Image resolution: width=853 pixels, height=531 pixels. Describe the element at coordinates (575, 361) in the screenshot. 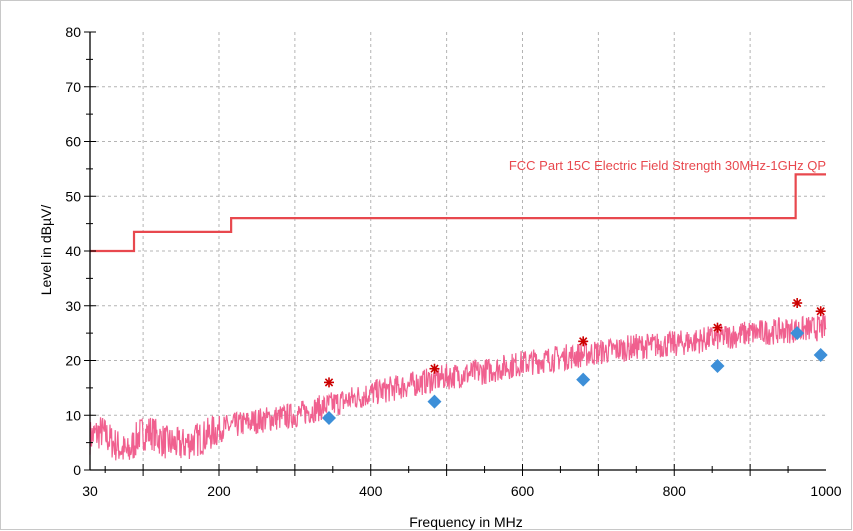

I see `markers` at that location.